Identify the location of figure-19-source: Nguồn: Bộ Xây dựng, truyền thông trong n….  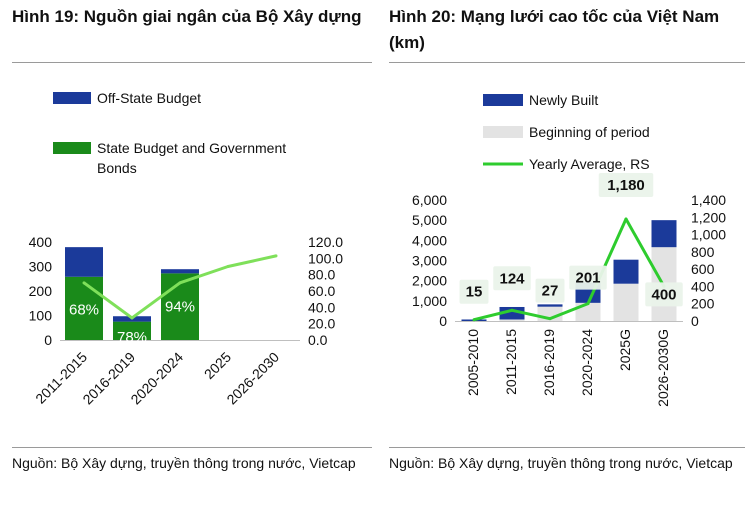
(184, 463).